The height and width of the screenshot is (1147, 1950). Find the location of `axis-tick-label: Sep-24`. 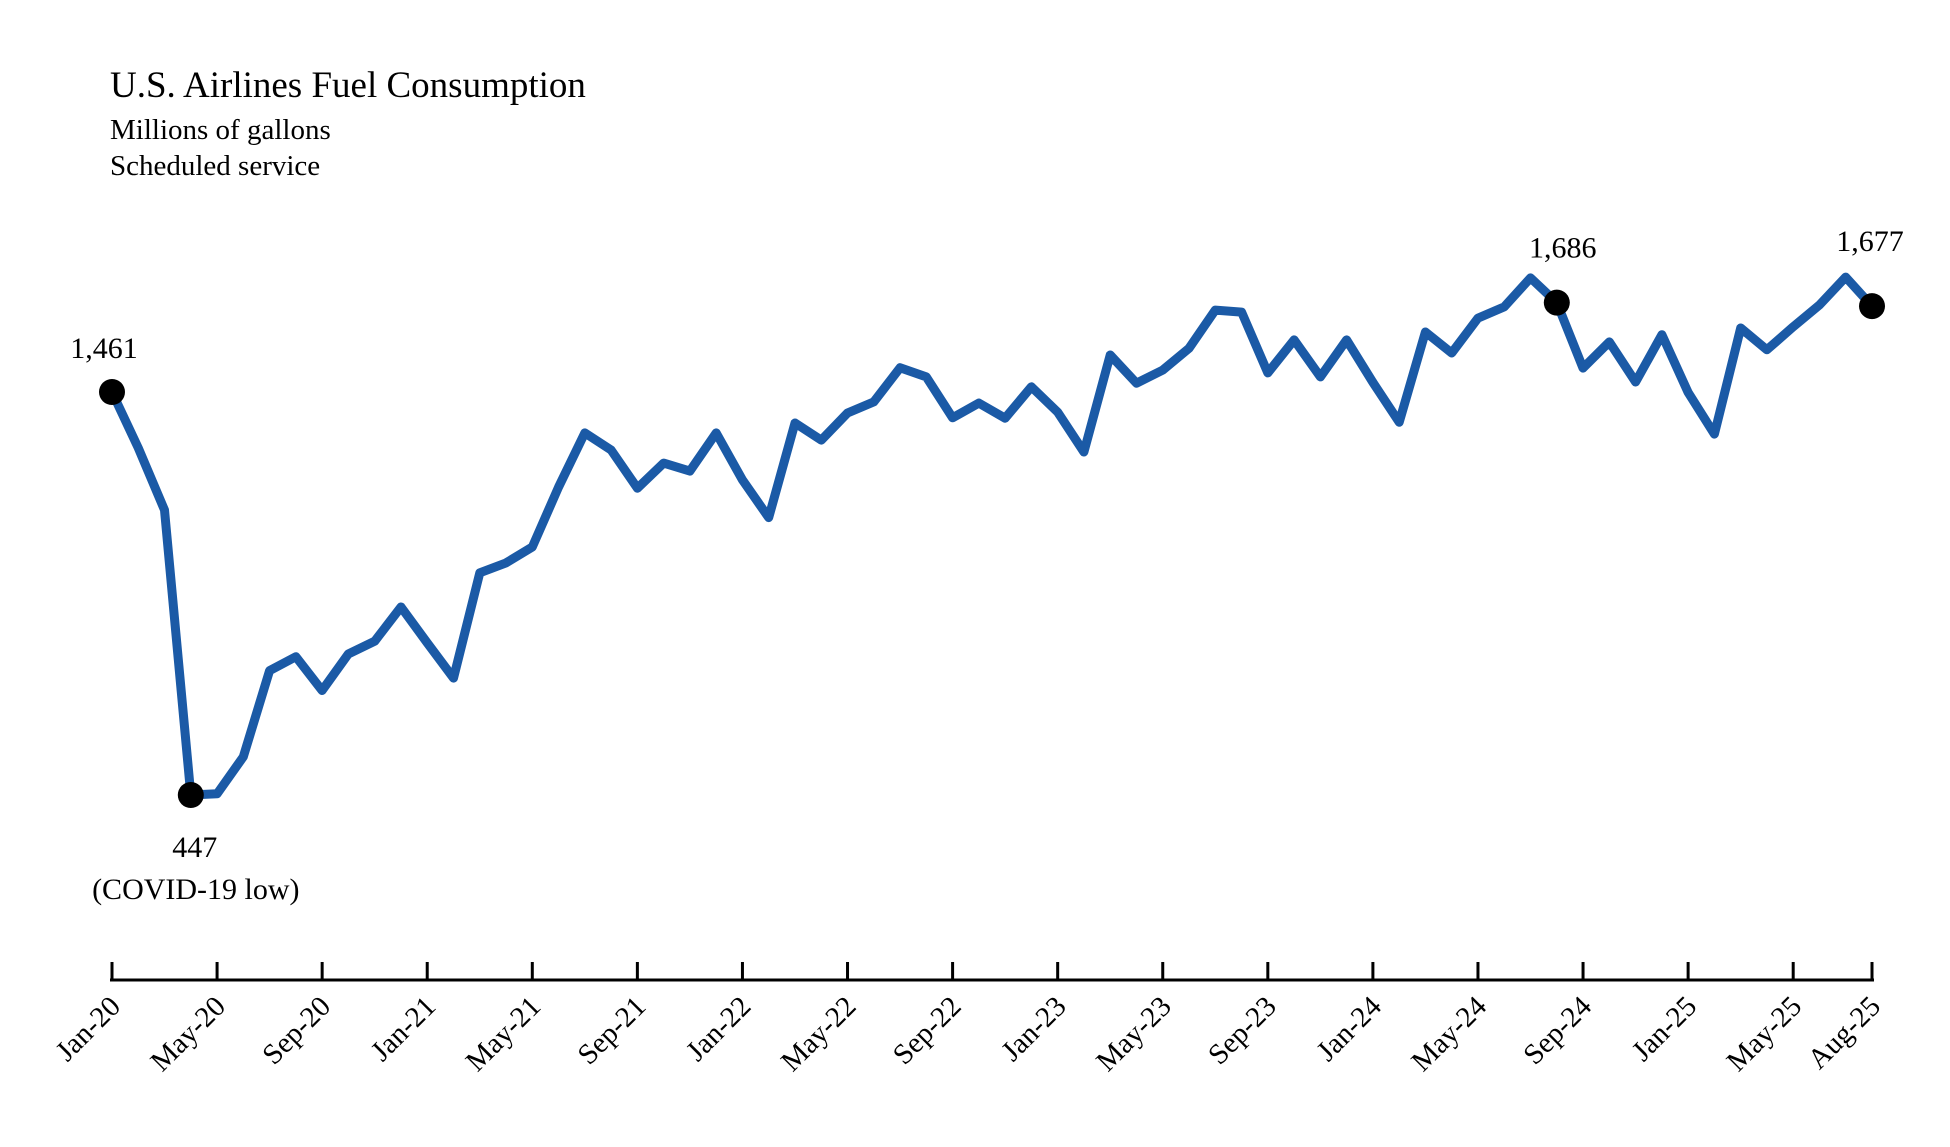

axis-tick-label: Sep-24 is located at coordinates (1557, 1030).